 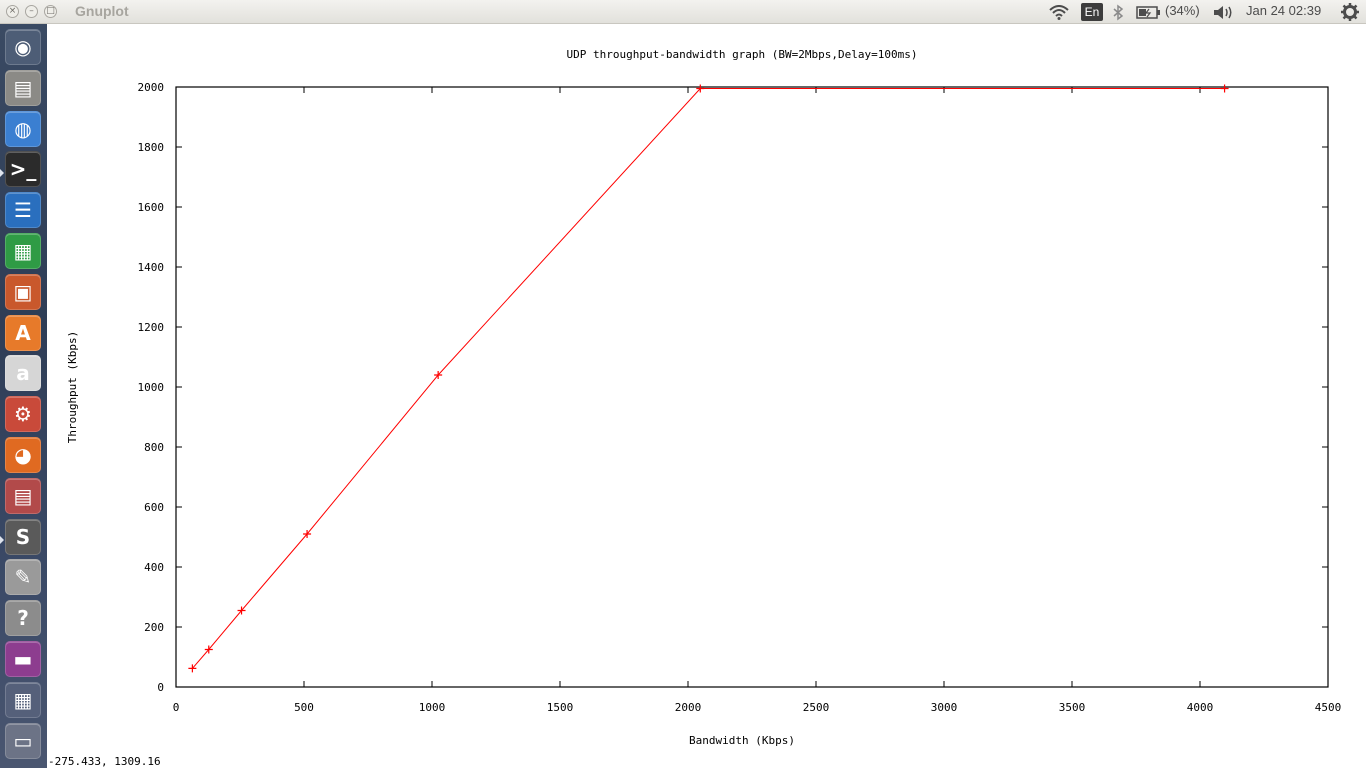 I want to click on y-tick-label: 1000, so click(x=151, y=387).